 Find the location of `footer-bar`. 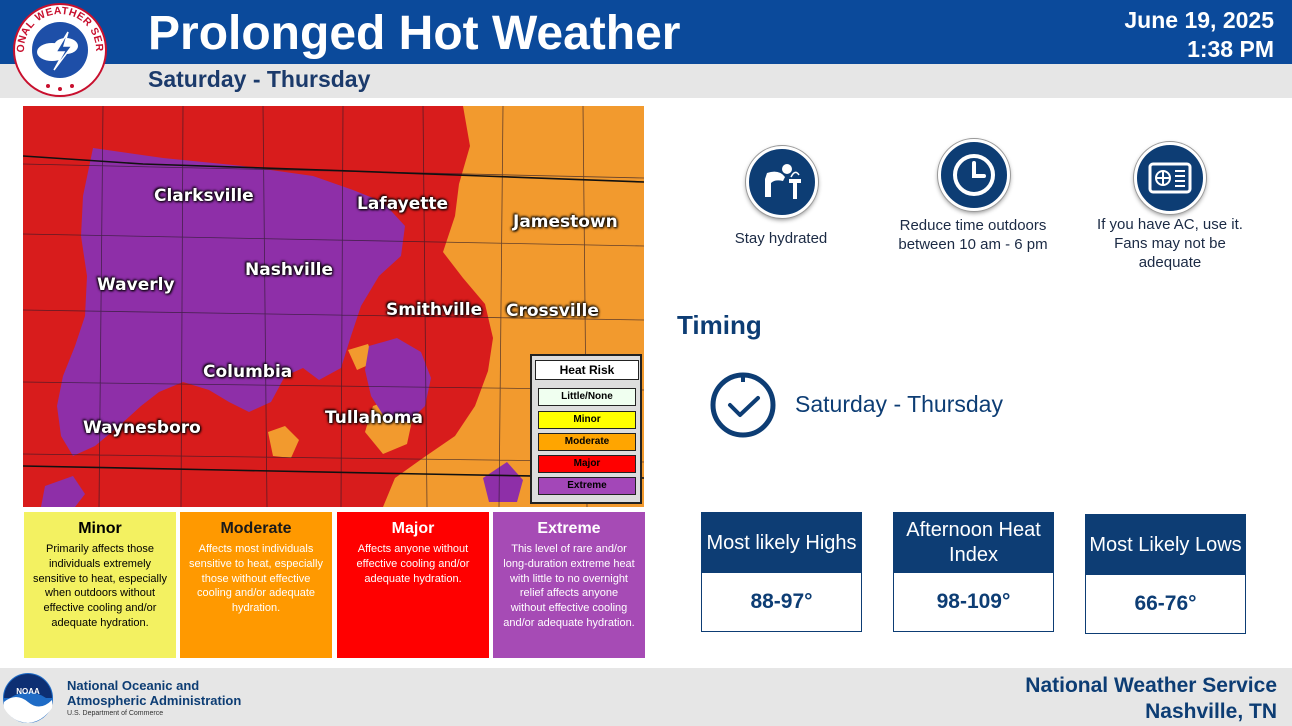

footer-bar is located at coordinates (646, 697).